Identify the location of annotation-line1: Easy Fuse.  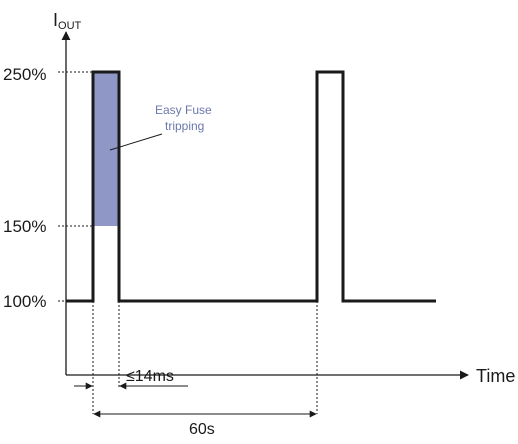
(183, 110).